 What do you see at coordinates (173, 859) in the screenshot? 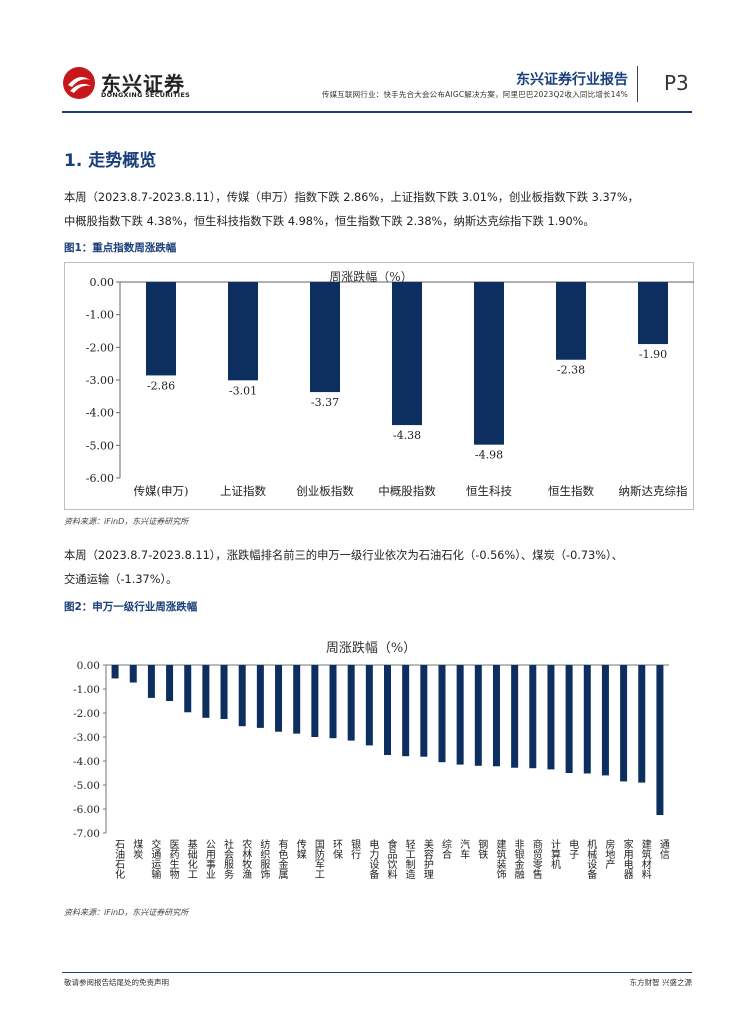
I see `chart2-category-label: 医药生物` at bounding box center [173, 859].